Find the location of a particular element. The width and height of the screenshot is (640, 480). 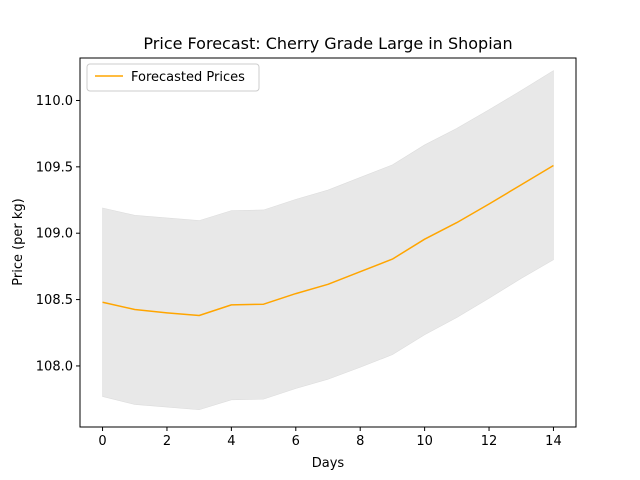

x-tick-label: 10 is located at coordinates (424, 441).